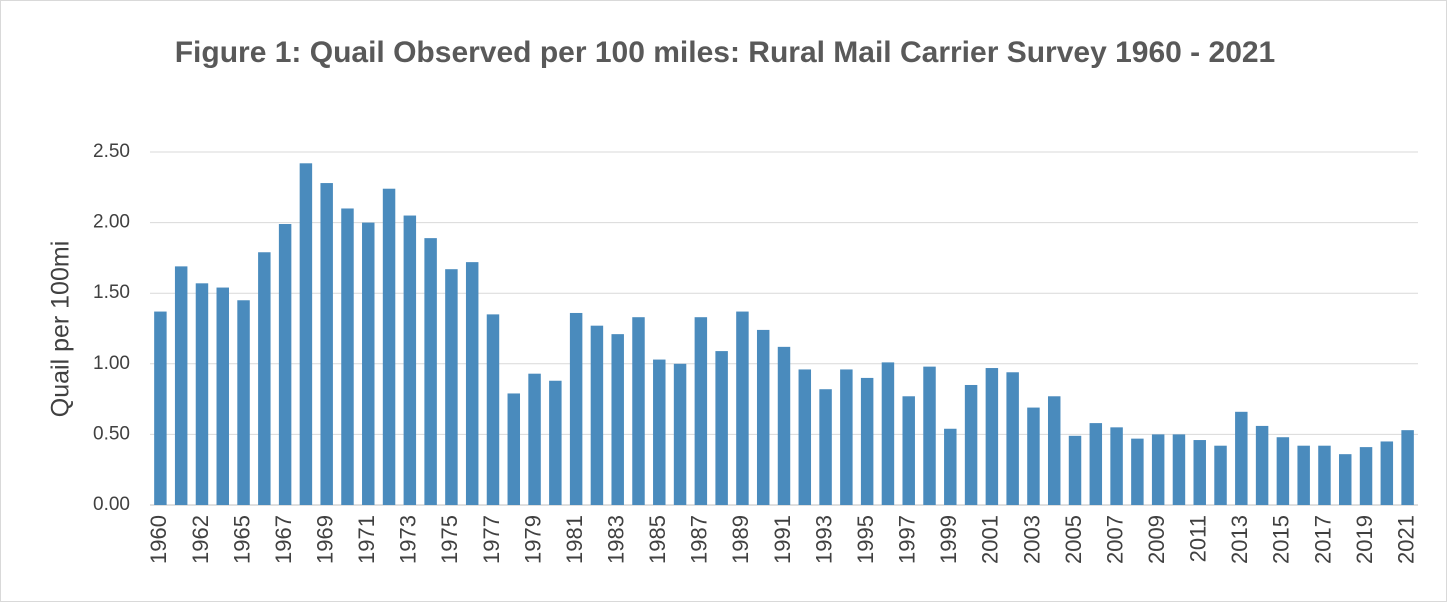 The image size is (1447, 602). I want to click on x-tick-label: 2009, so click(1156, 539).